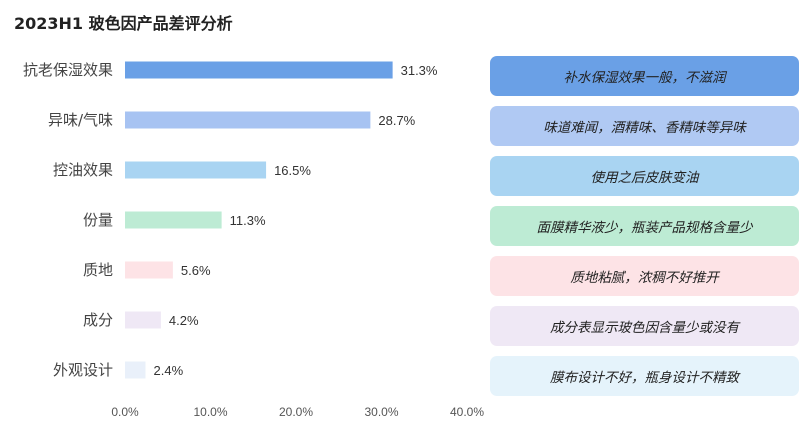 This screenshot has width=809, height=432. Describe the element at coordinates (396, 120) in the screenshot. I see `data-label: 28.7%` at that location.